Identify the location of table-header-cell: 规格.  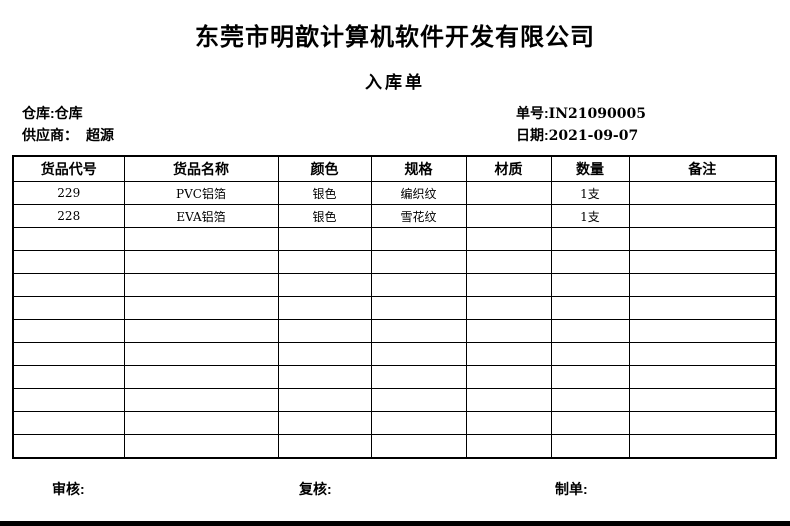
(418, 168).